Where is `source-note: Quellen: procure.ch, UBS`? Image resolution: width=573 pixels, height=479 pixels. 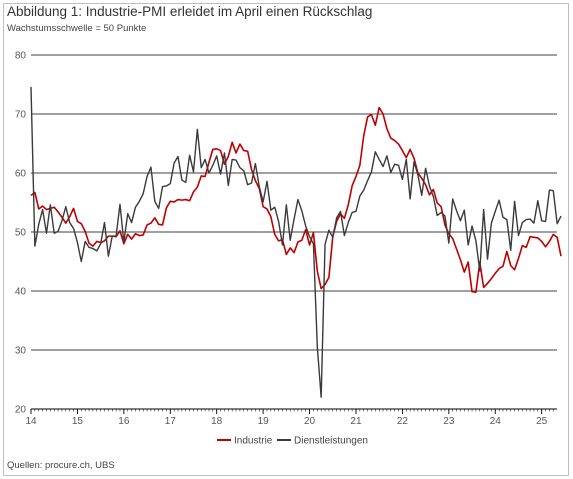
source-note: Quellen: procure.ch, UBS is located at coordinates (61, 465).